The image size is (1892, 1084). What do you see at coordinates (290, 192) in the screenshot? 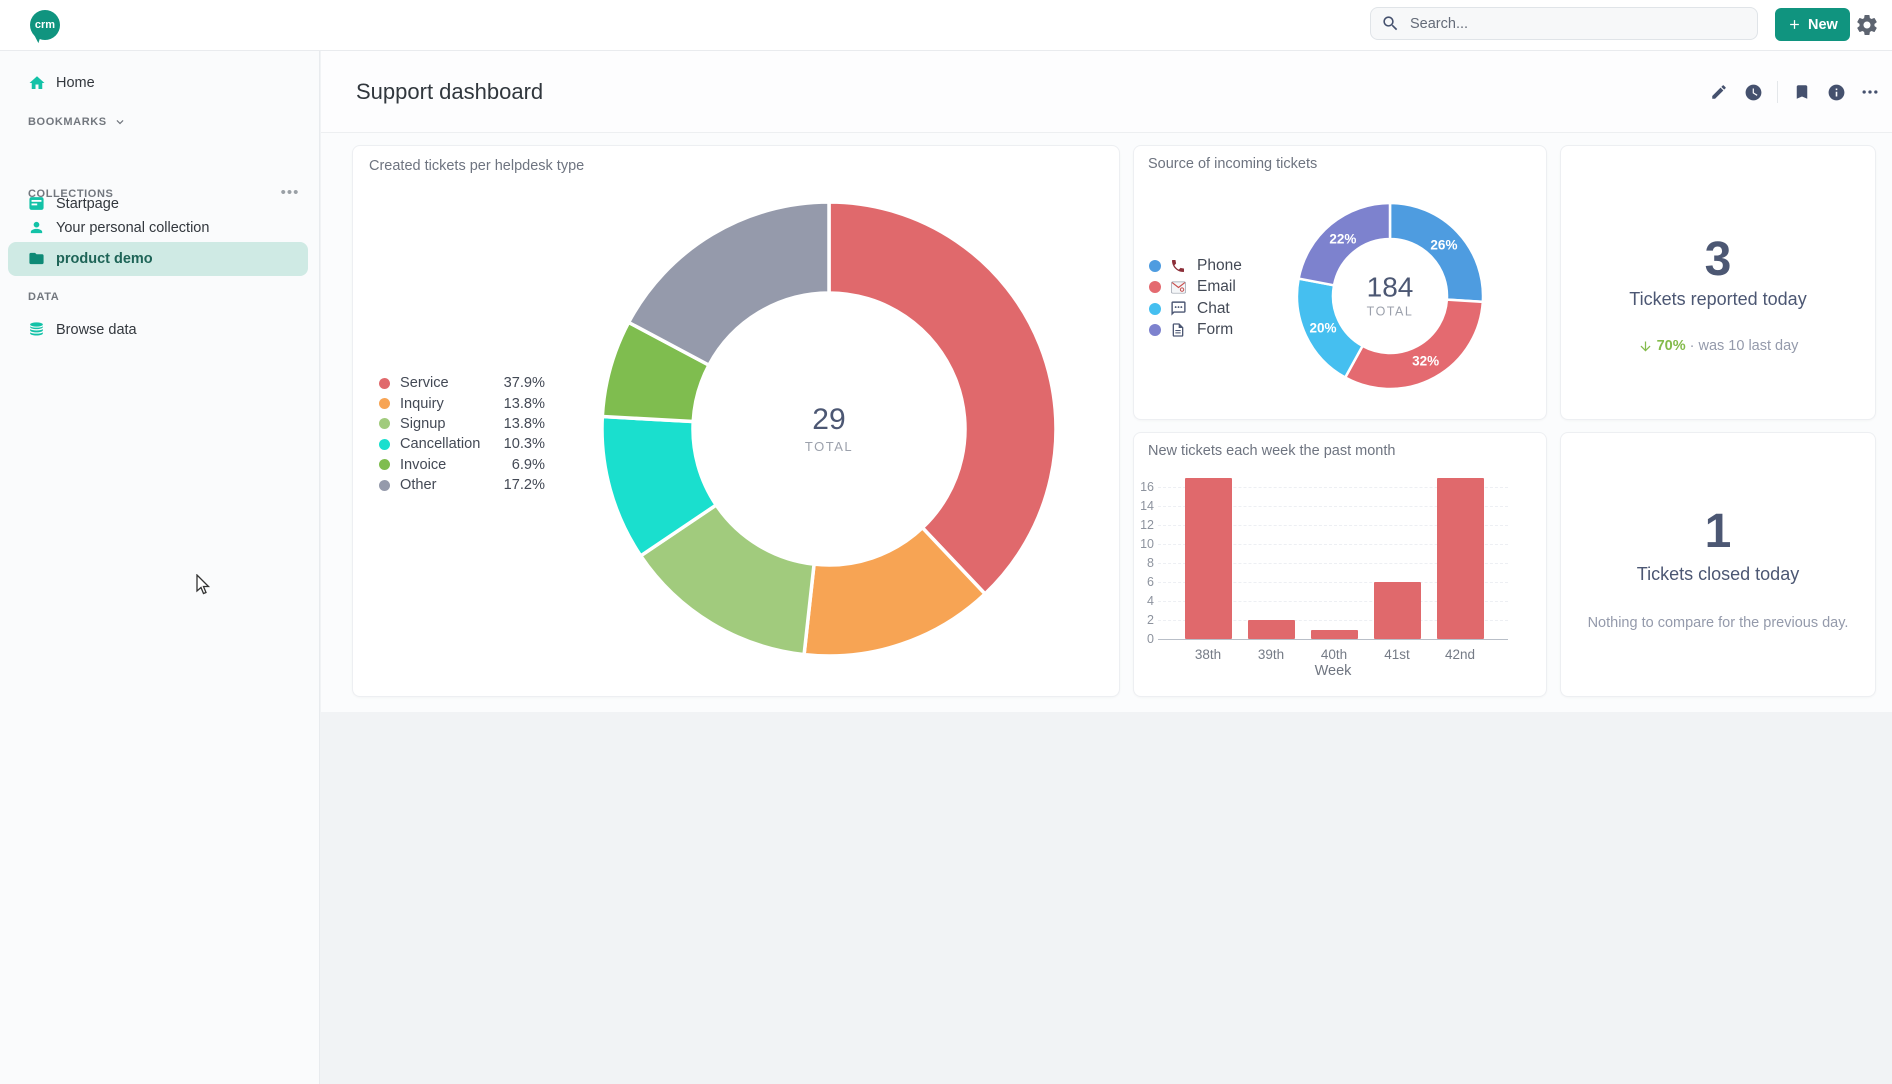
I see `collections-more-button: •••` at bounding box center [290, 192].